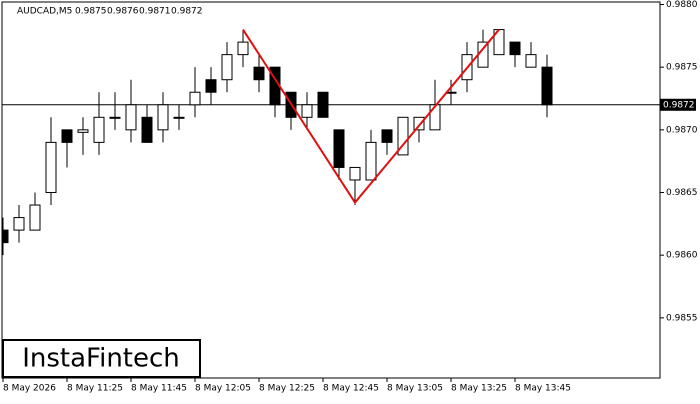 This screenshot has height=404, width=700. Describe the element at coordinates (223, 389) in the screenshot. I see `x-tick-label: 8 May 12:05` at that location.